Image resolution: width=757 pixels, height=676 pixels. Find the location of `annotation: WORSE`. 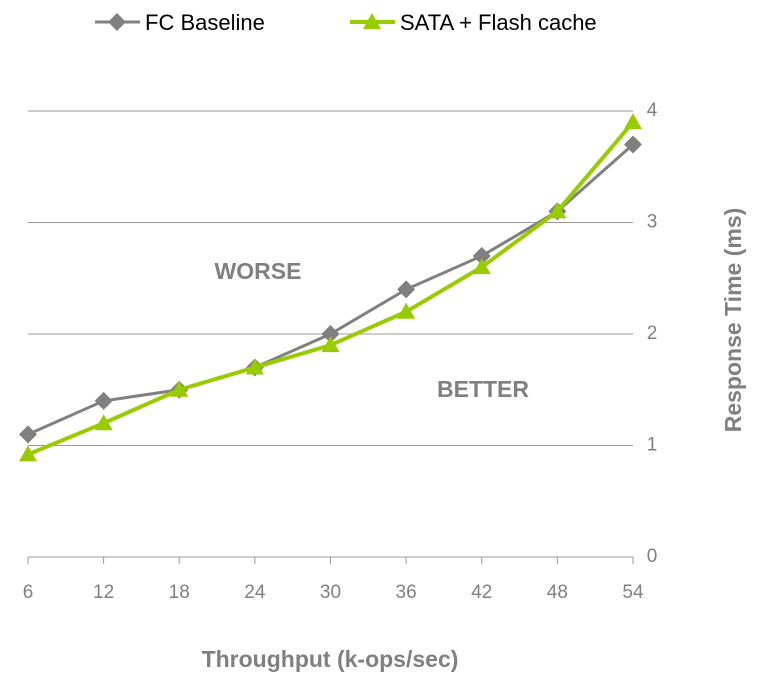

annotation: WORSE is located at coordinates (258, 271).